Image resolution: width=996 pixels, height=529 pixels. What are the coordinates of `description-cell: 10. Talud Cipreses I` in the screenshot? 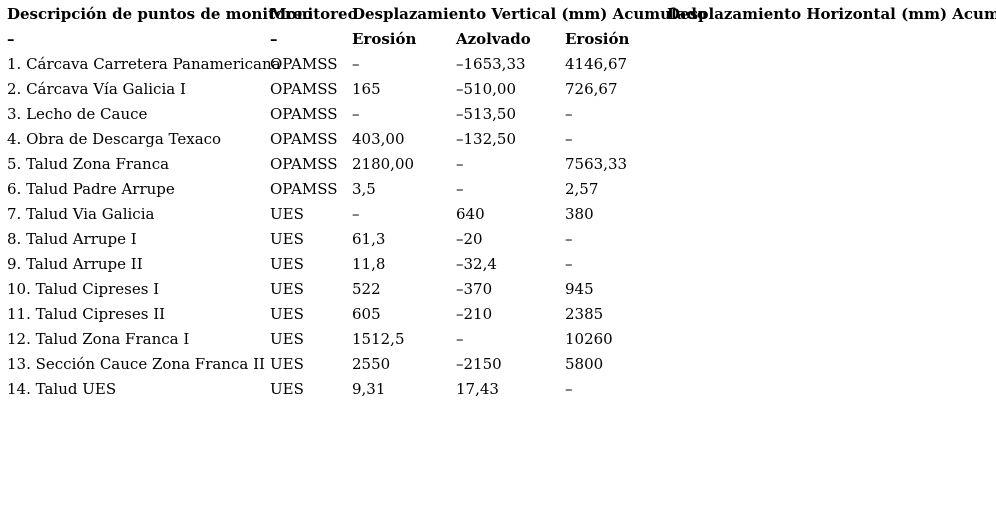 It's located at (83, 289).